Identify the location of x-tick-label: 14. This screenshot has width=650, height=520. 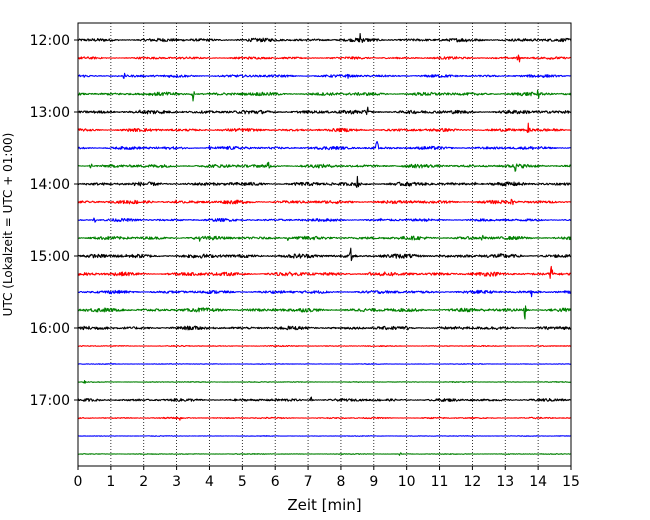
(538, 482).